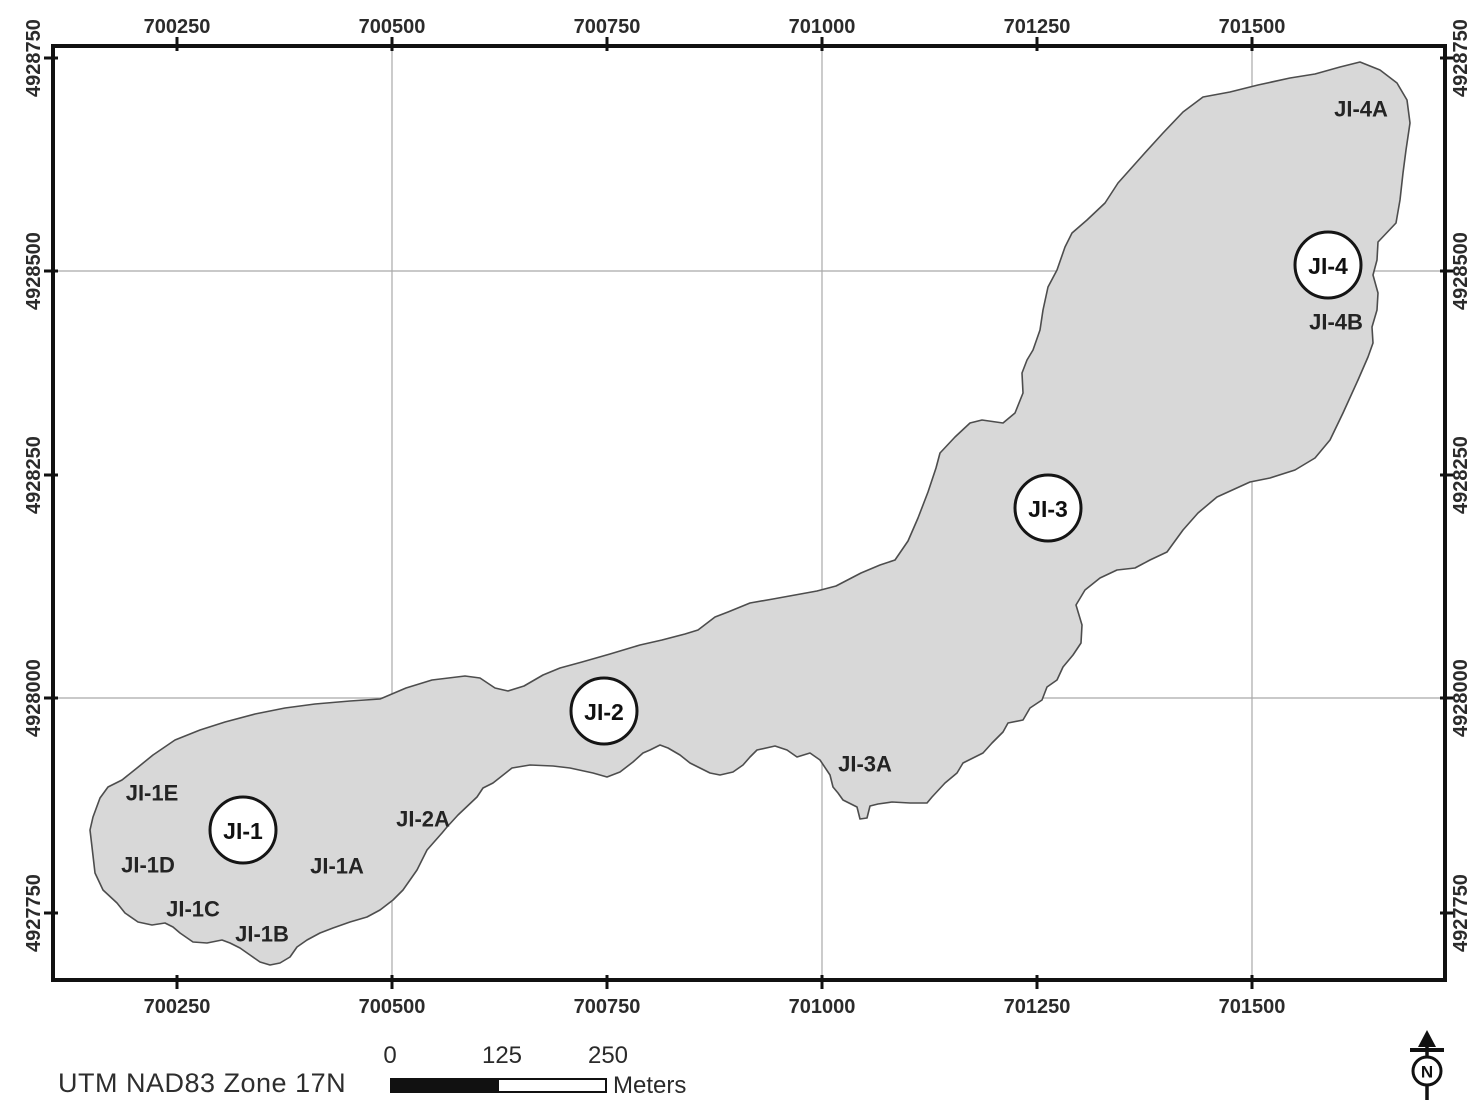 This screenshot has width=1484, height=1114. I want to click on scale-bar, so click(498, 1085).